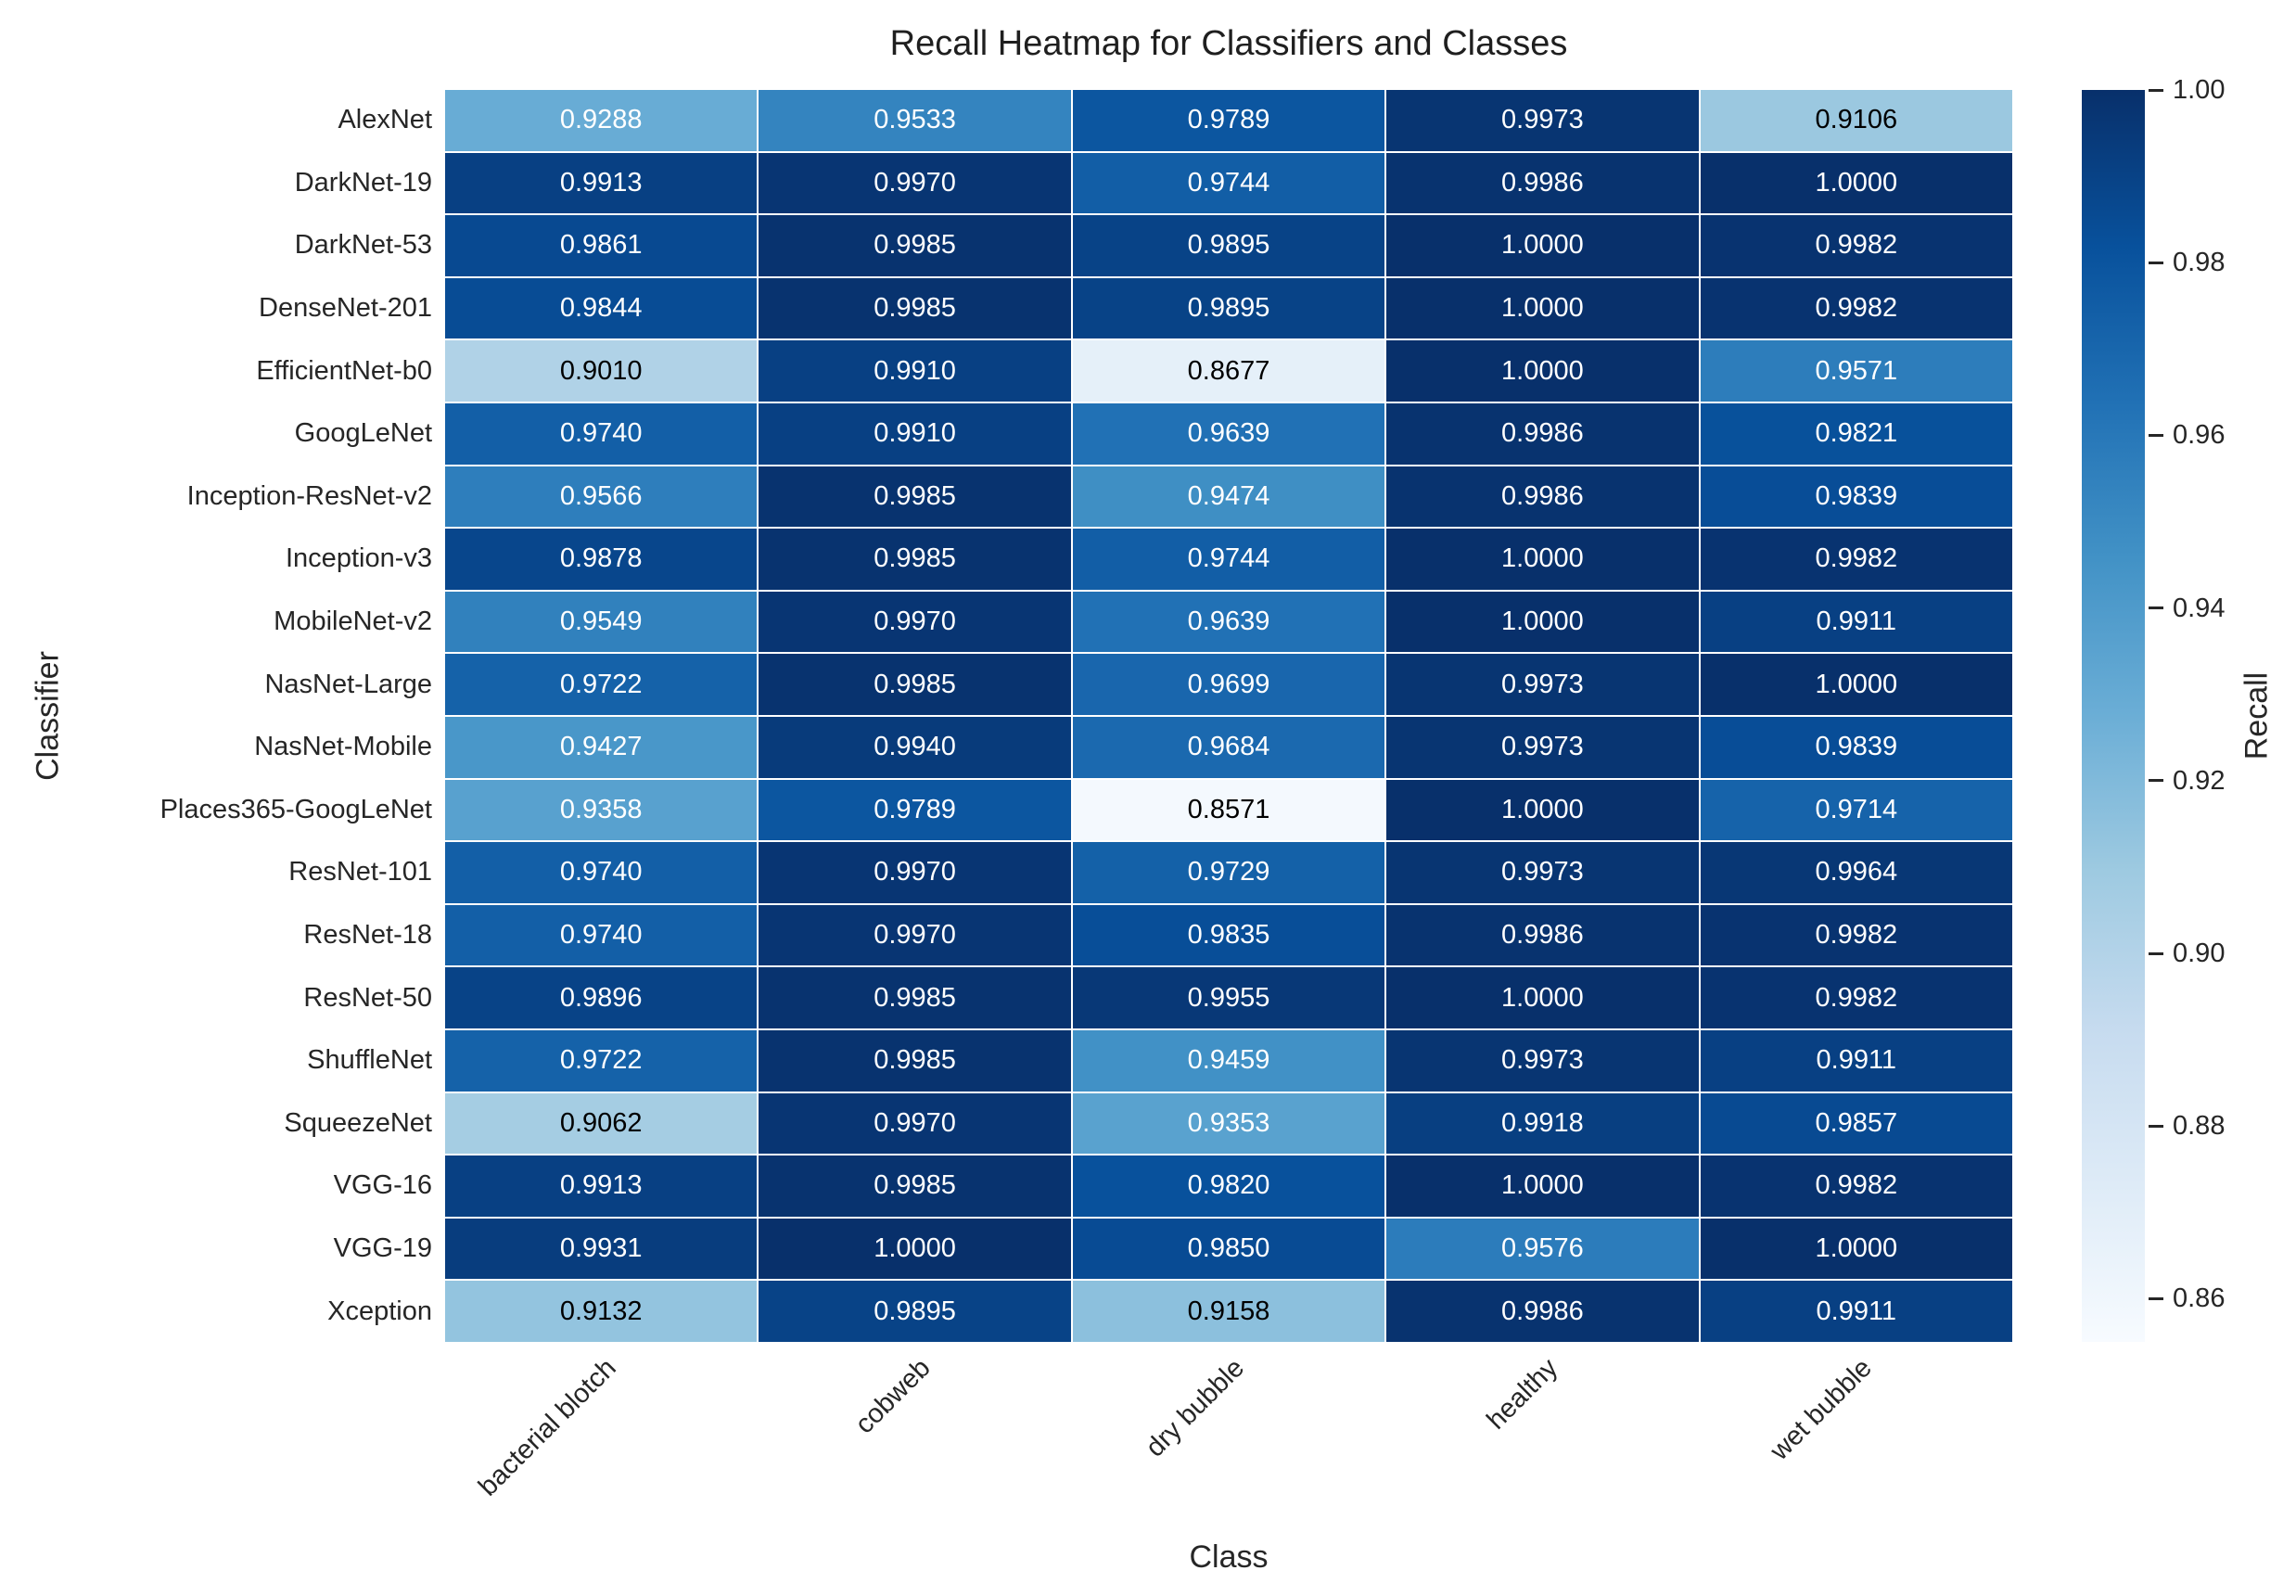  Describe the element at coordinates (2199, 263) in the screenshot. I see `colorbar-tick-label: 0.98` at that location.